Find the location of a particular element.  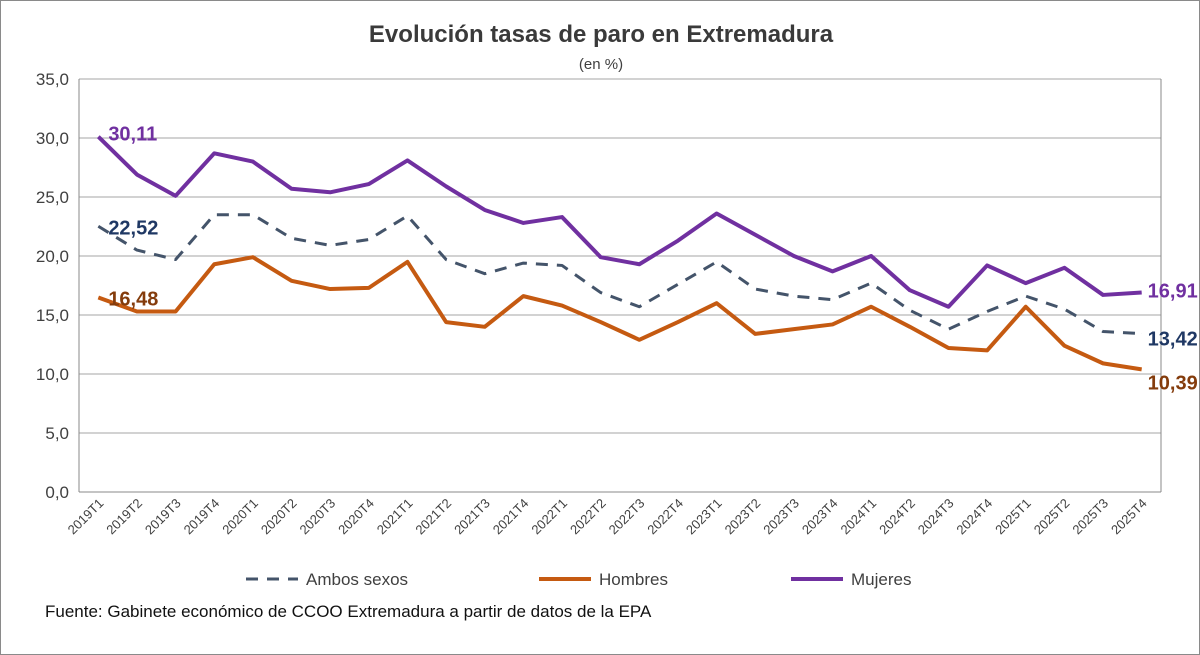

x-tick-label: 2022T1 is located at coordinates (549, 517).